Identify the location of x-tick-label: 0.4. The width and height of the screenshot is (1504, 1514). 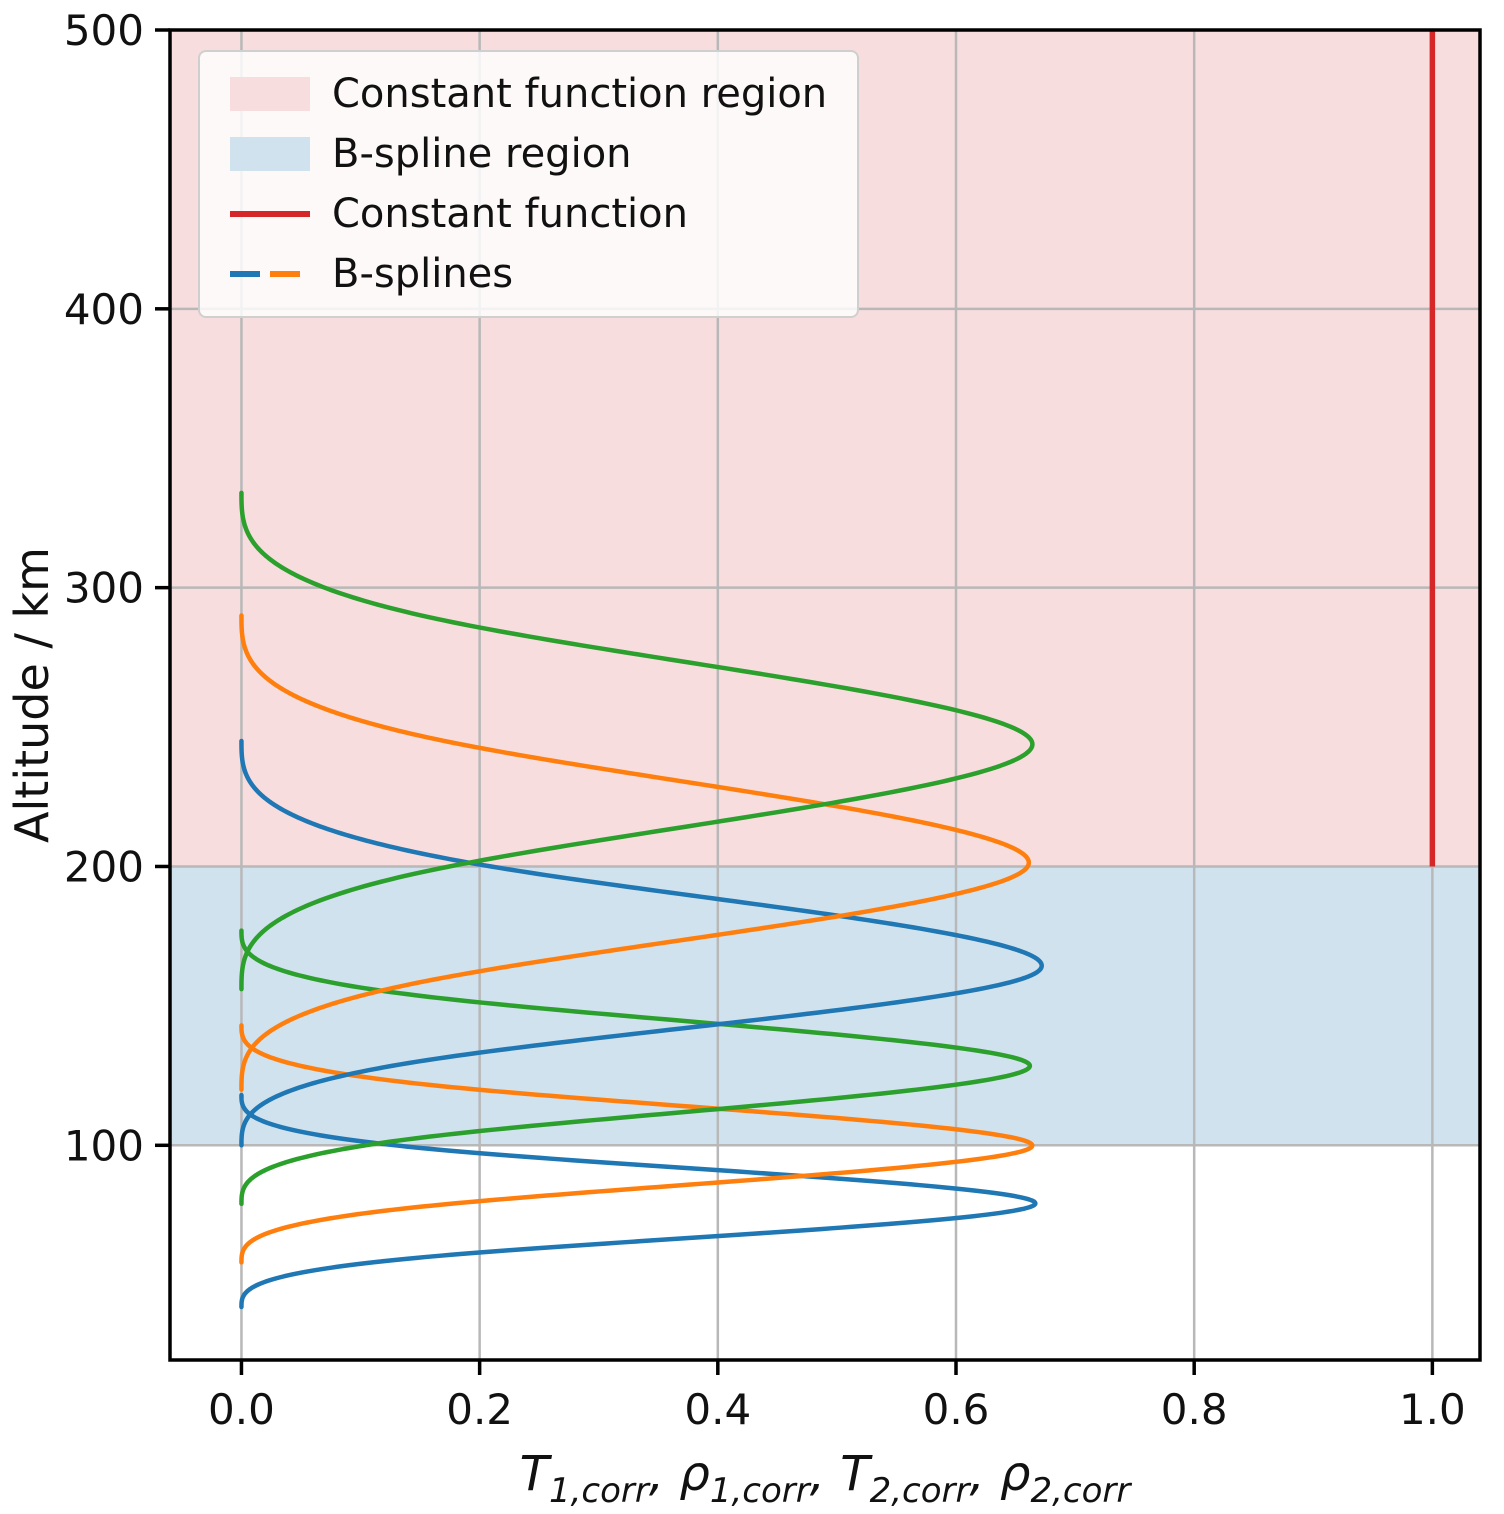
(717, 1409).